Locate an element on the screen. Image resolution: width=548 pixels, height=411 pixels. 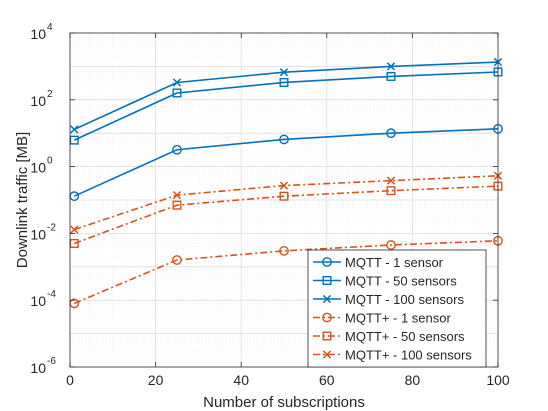
x-tick-label: 80 is located at coordinates (413, 380).